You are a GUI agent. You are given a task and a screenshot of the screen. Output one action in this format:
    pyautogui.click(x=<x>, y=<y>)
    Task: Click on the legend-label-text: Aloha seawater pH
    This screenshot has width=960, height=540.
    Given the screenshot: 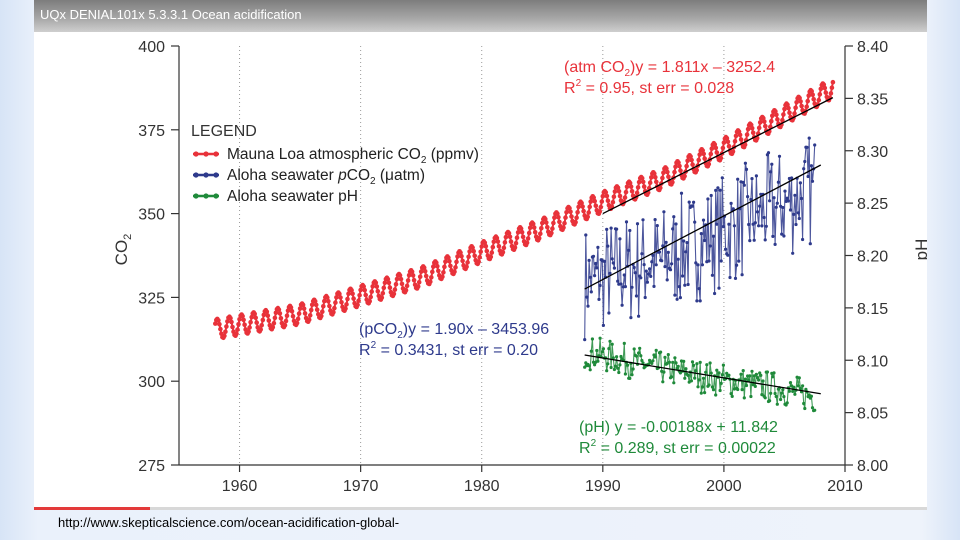 What is the action you would take?
    pyautogui.click(x=292, y=196)
    